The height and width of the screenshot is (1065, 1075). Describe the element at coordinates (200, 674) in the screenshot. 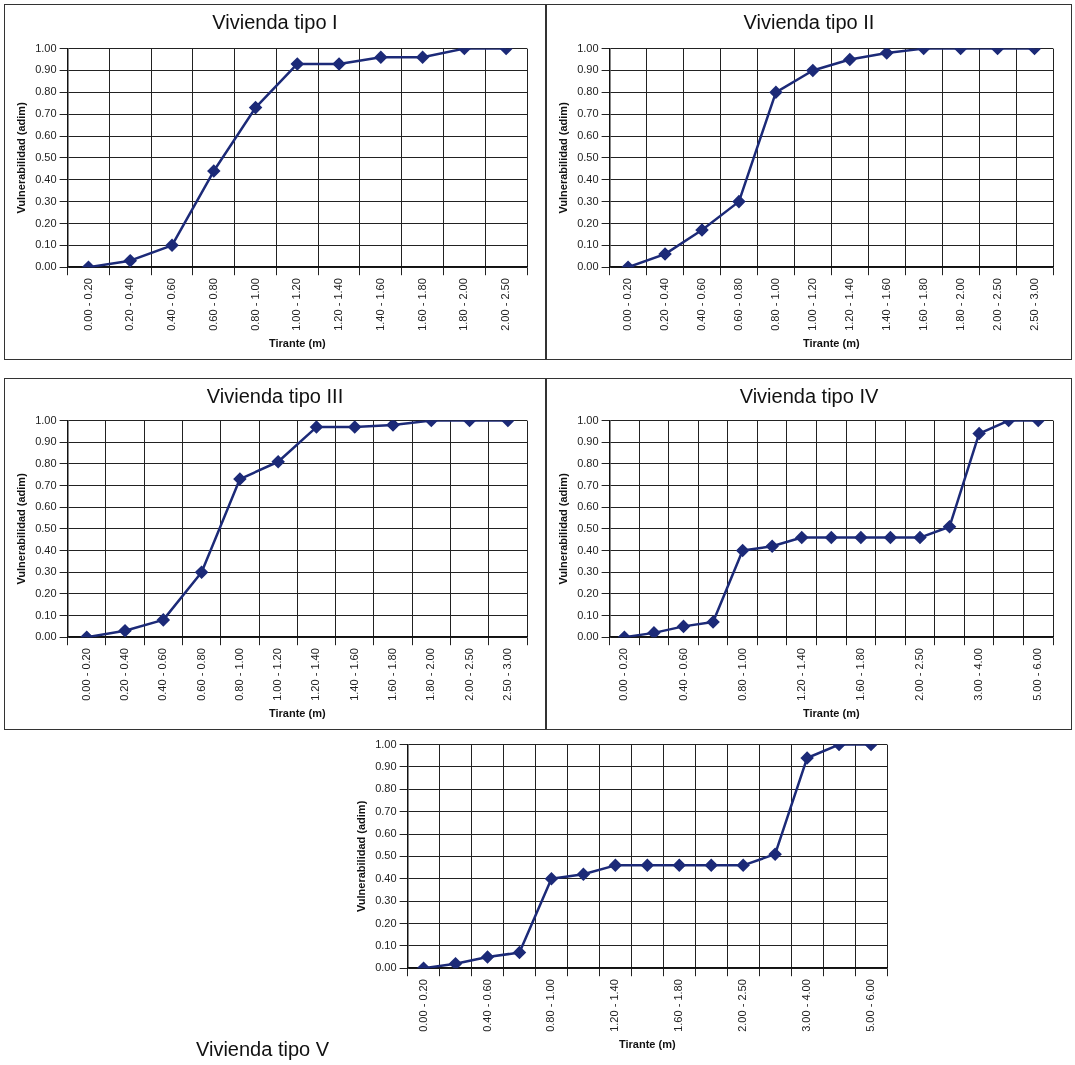

I see `x-tick-label: 0.60 - 0.80` at that location.